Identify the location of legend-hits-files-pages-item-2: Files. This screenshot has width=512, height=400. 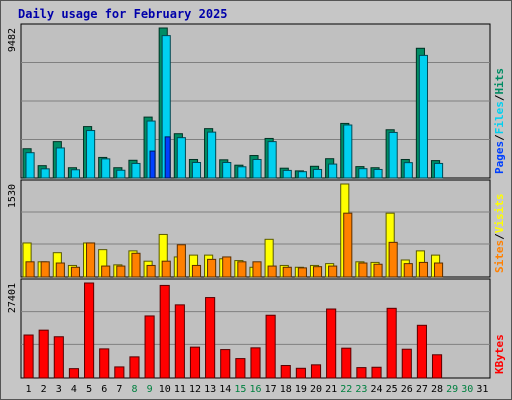
(499, 117).